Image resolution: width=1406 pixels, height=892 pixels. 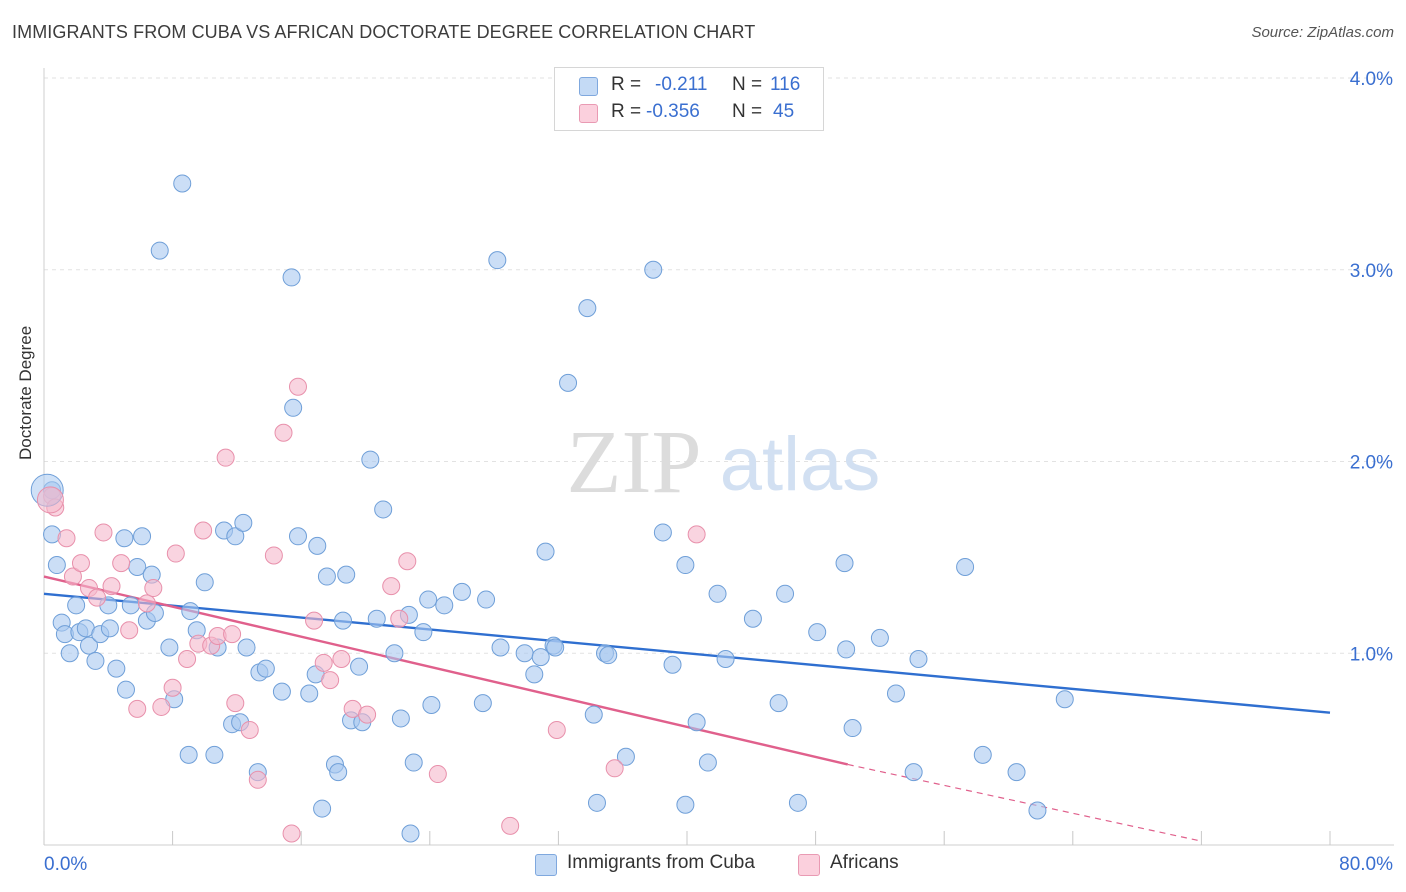 What do you see at coordinates (661, 862) in the screenshot?
I see `legend-label-cuba: Immigrants from Cuba` at bounding box center [661, 862].